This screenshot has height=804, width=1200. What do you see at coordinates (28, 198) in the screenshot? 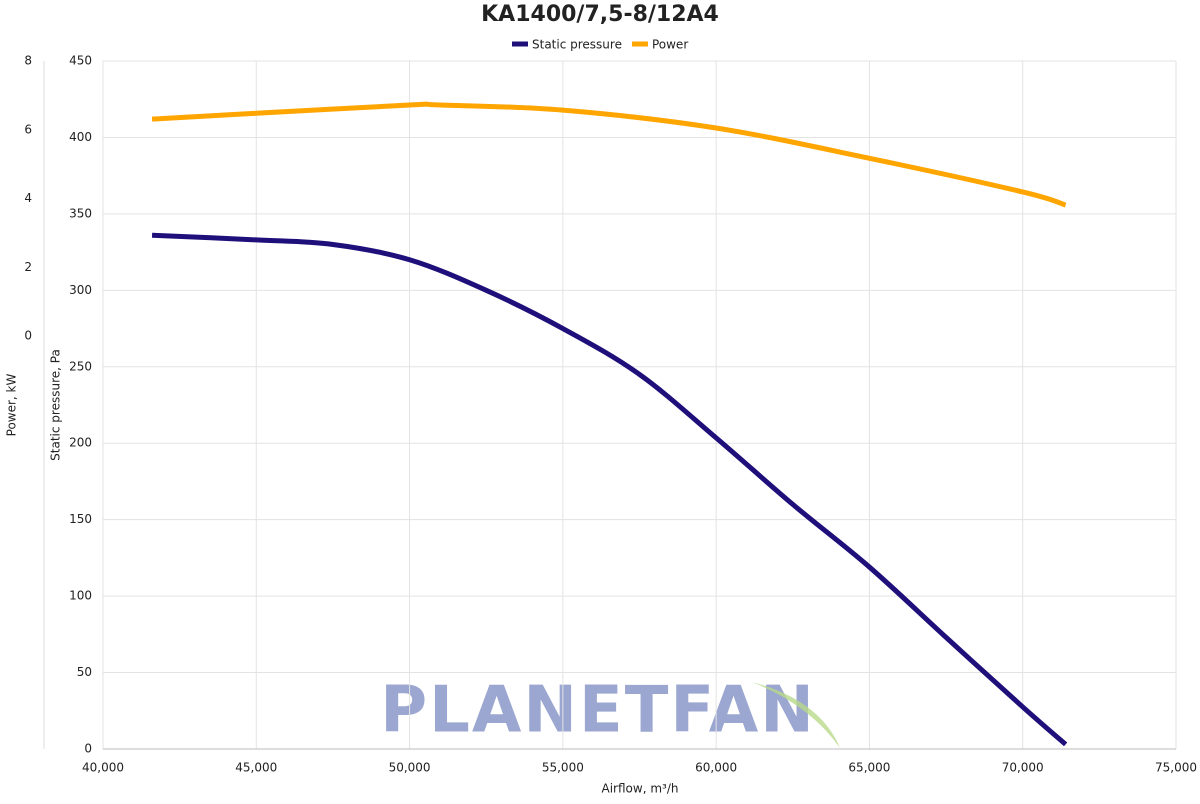
I see `y2-tick-label: 4` at bounding box center [28, 198].